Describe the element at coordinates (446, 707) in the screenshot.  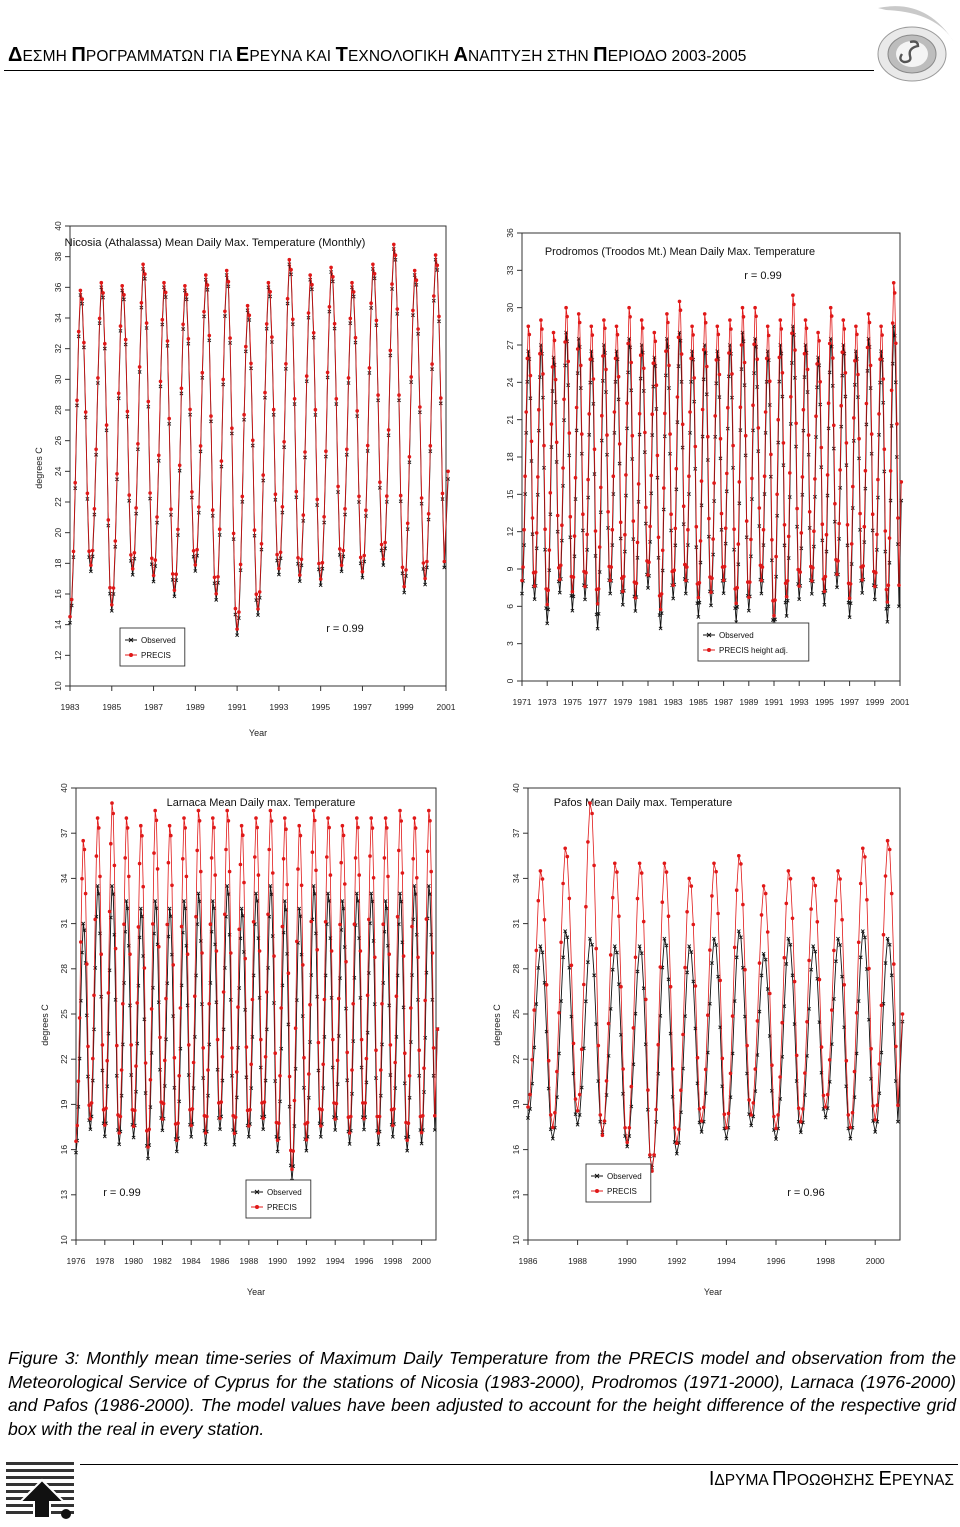
I see `x-tick-label: 2001` at that location.